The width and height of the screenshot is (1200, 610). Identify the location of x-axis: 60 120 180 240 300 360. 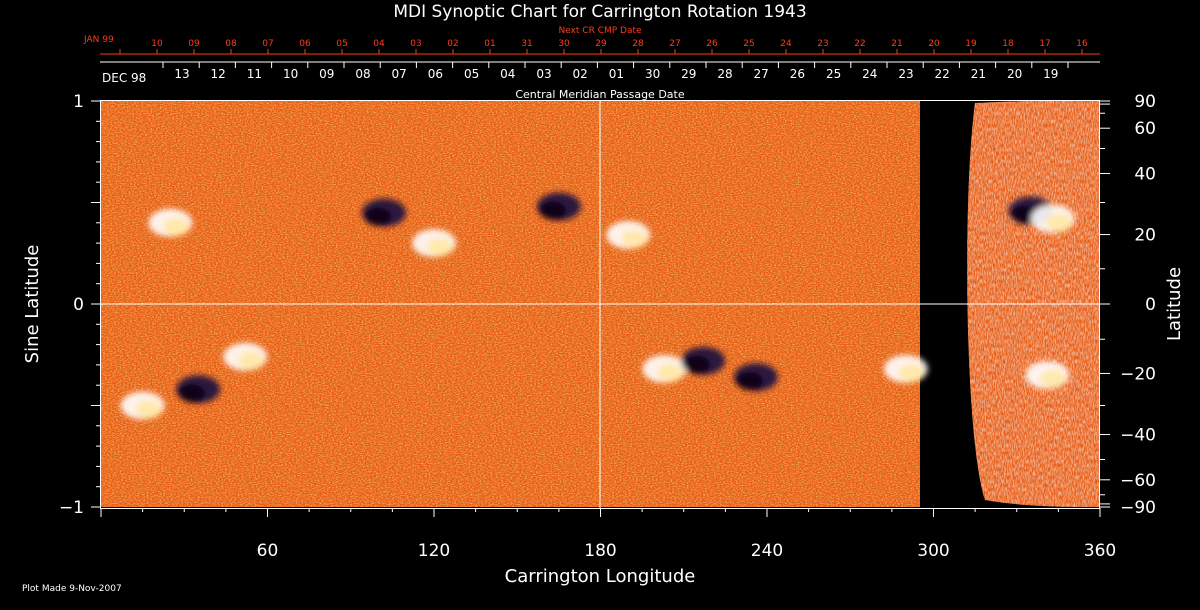
(608, 534).